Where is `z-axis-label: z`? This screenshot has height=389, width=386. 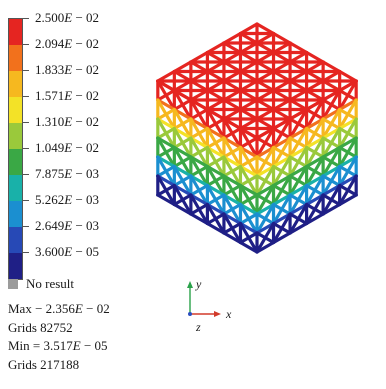
z-axis-label: z is located at coordinates (198, 327).